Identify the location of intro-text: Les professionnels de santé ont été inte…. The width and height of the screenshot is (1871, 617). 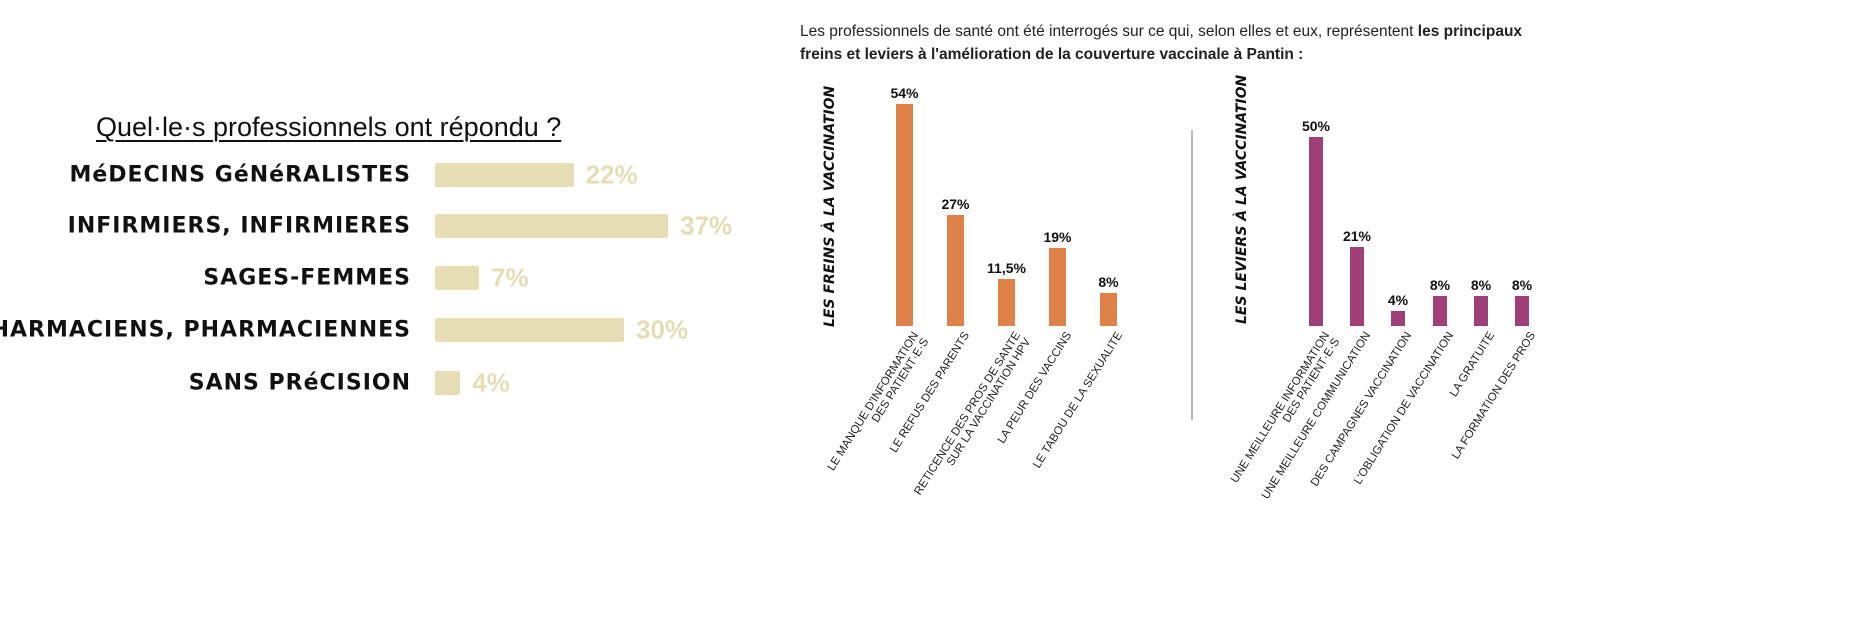
(1170, 43).